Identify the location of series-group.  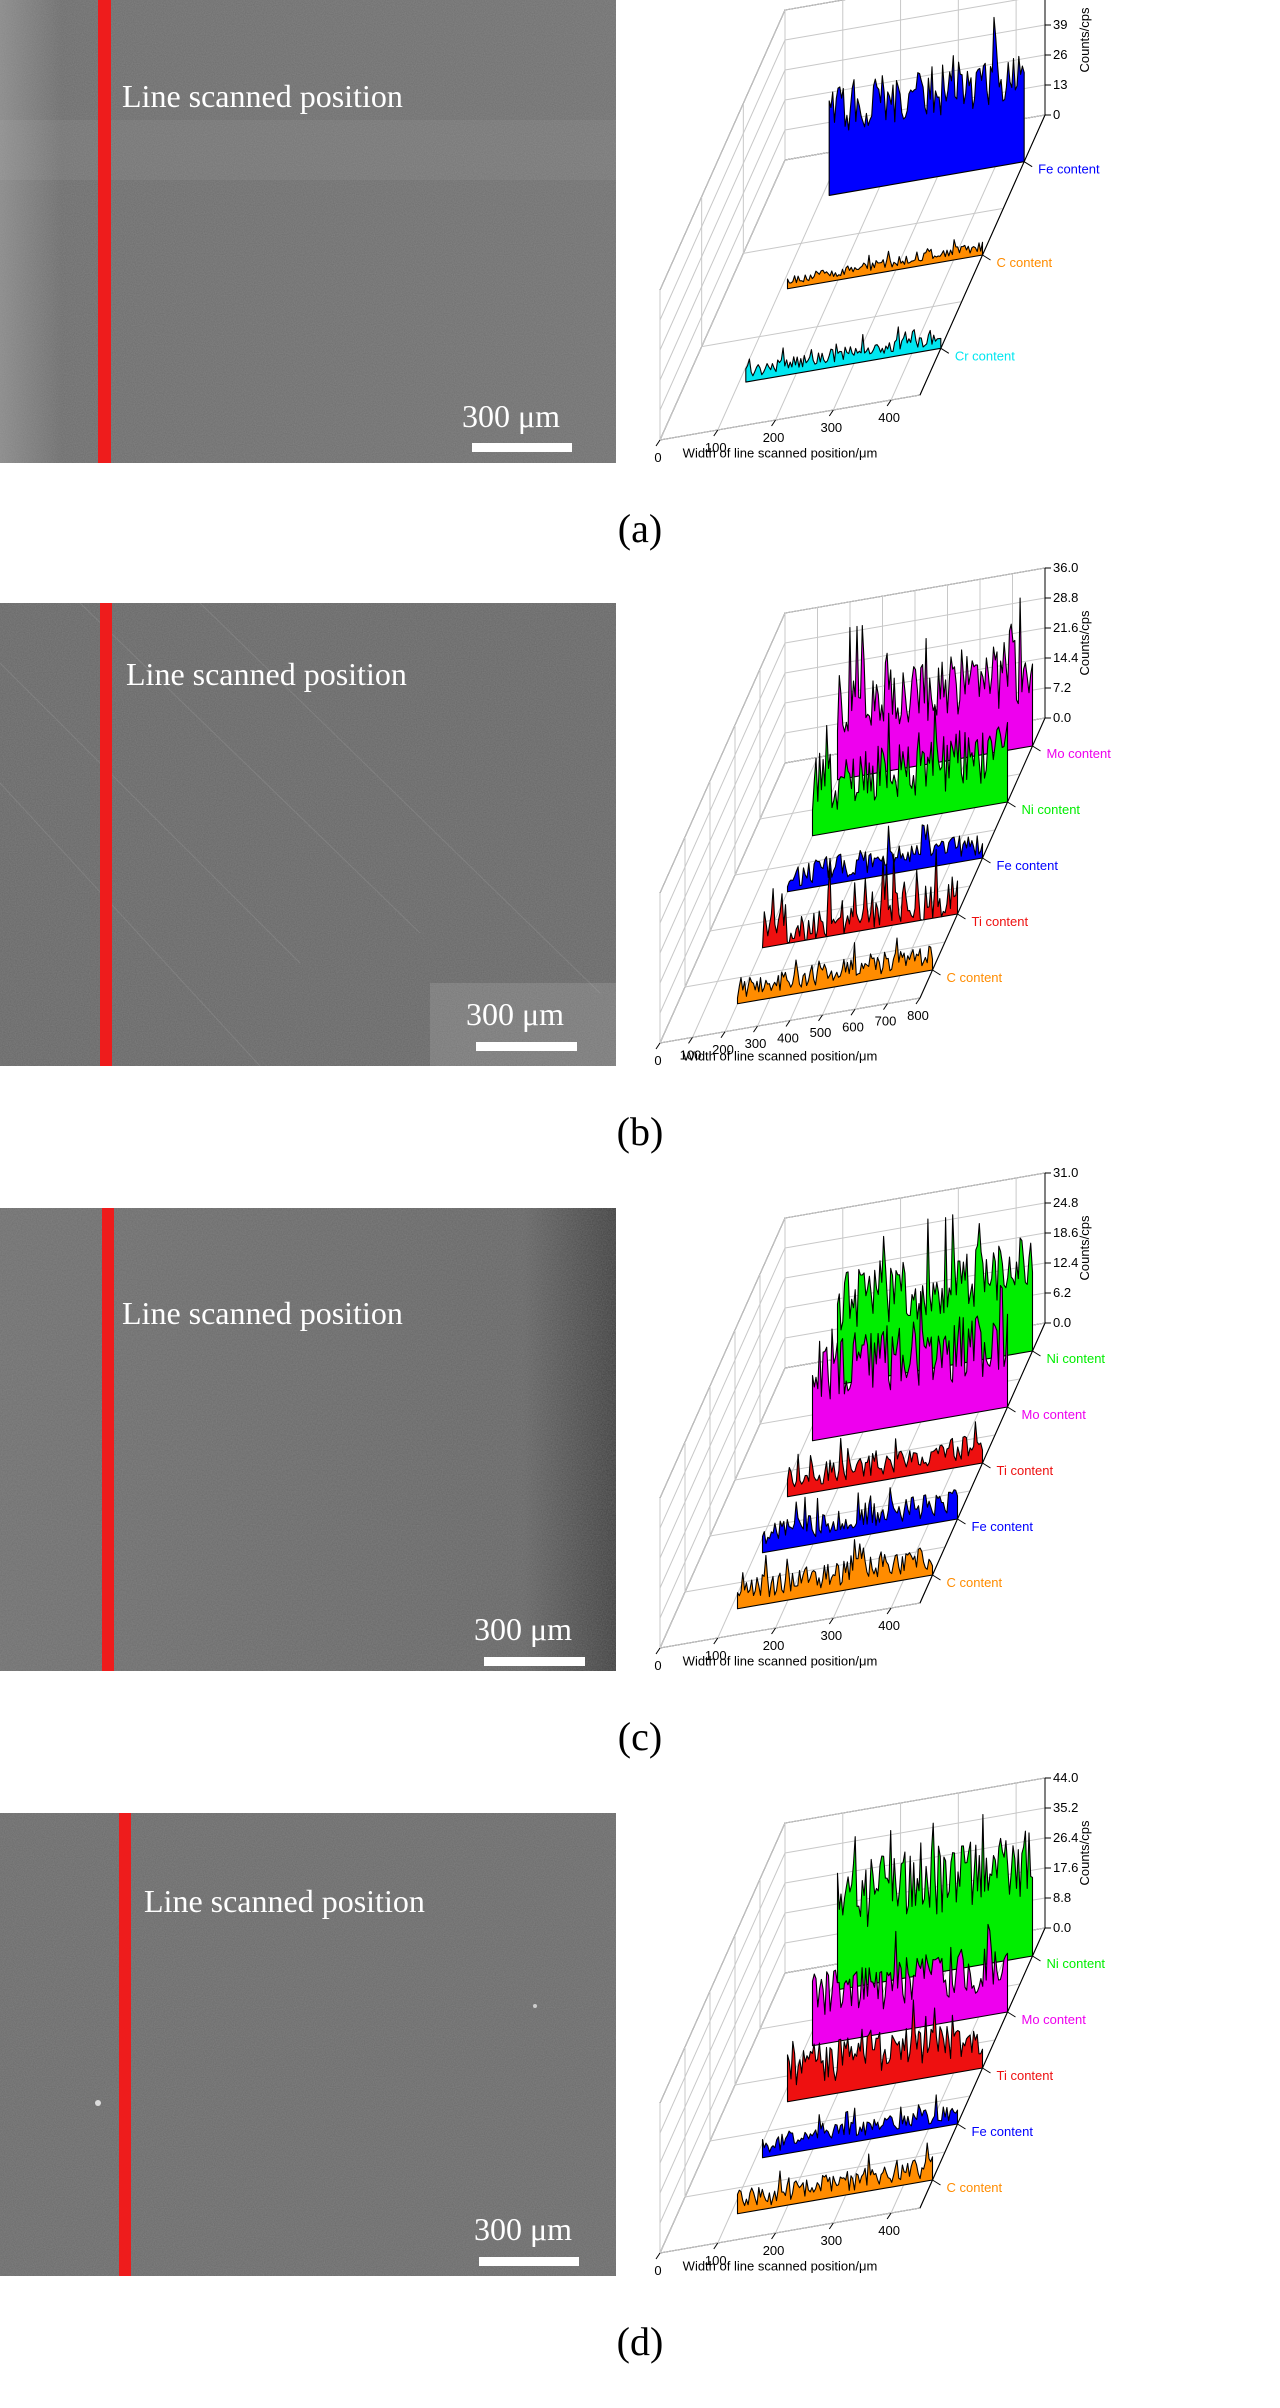
(885, 2014).